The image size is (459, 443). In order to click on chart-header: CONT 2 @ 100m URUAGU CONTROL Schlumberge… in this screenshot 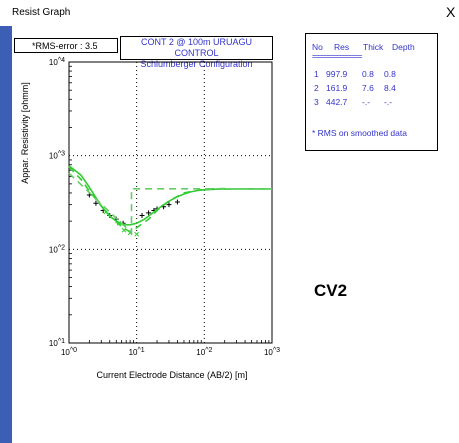, I will do `click(196, 52)`.